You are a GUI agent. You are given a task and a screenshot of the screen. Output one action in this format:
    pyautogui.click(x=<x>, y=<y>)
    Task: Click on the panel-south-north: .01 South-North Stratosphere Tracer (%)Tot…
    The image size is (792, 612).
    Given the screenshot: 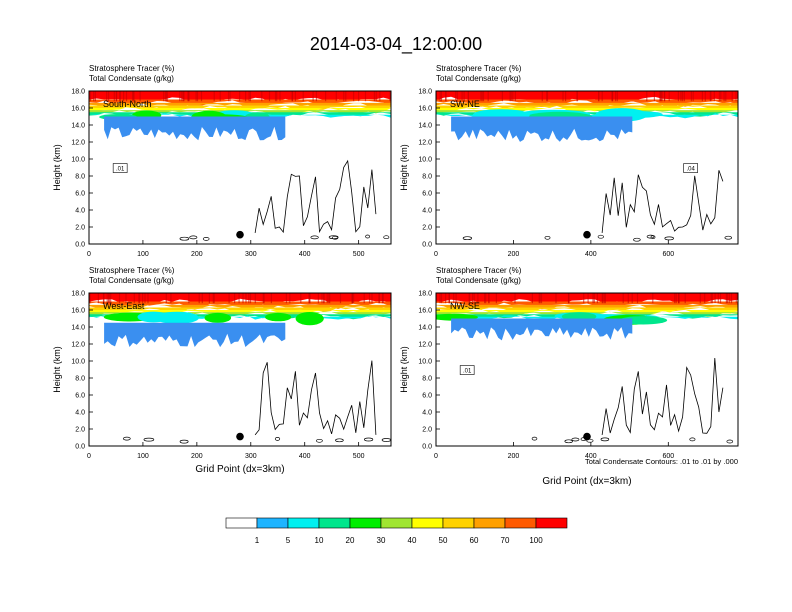 What is the action you would take?
    pyautogui.click(x=222, y=161)
    